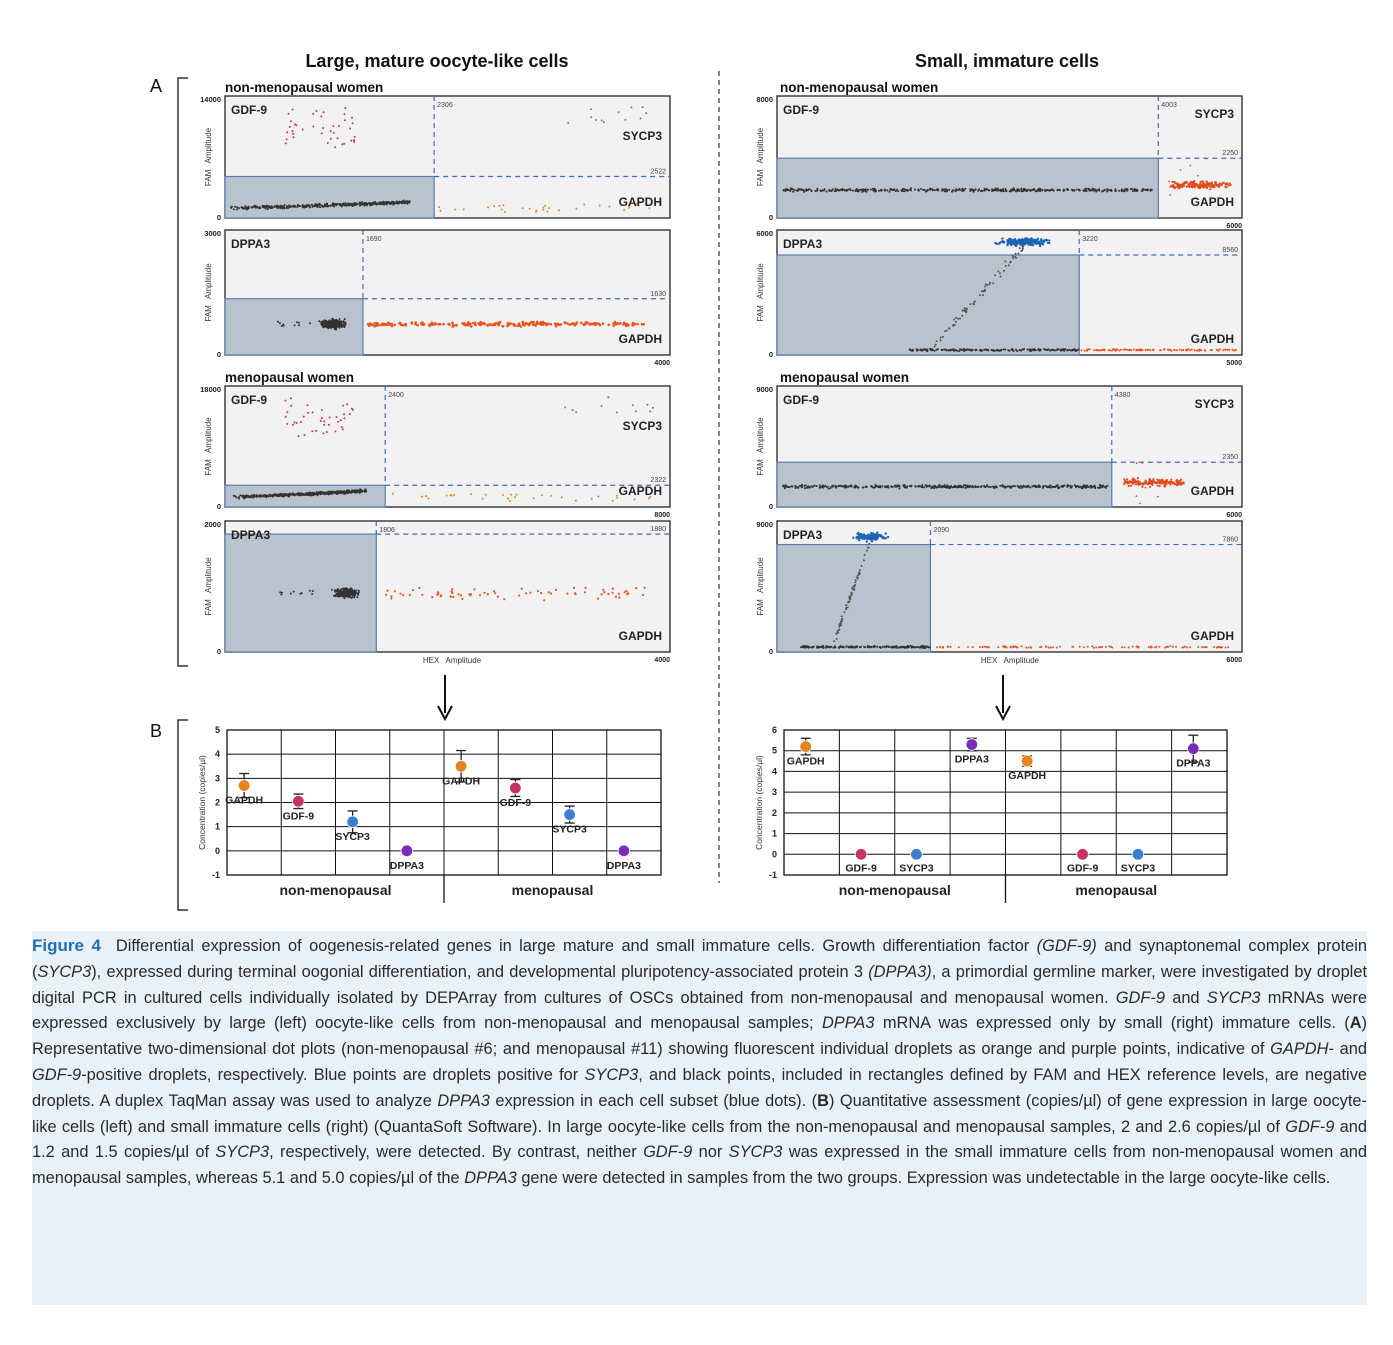  What do you see at coordinates (662, 660) in the screenshot?
I see `left-plot-4-xmax-tick: 4000` at bounding box center [662, 660].